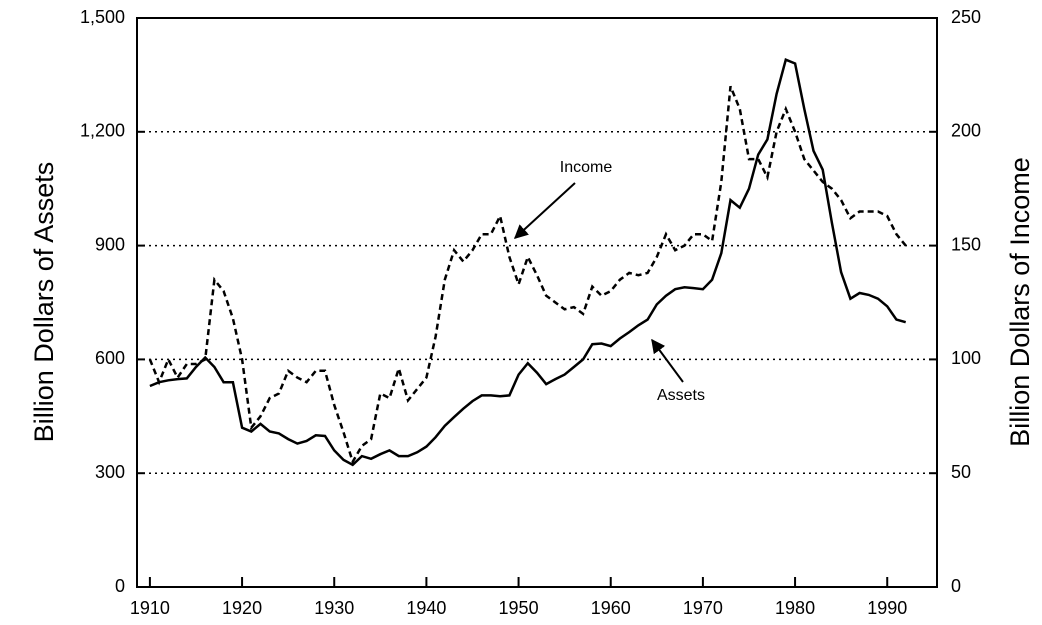 The image size is (1042, 625). I want to click on x-tick-label: 1980, so click(795, 608).